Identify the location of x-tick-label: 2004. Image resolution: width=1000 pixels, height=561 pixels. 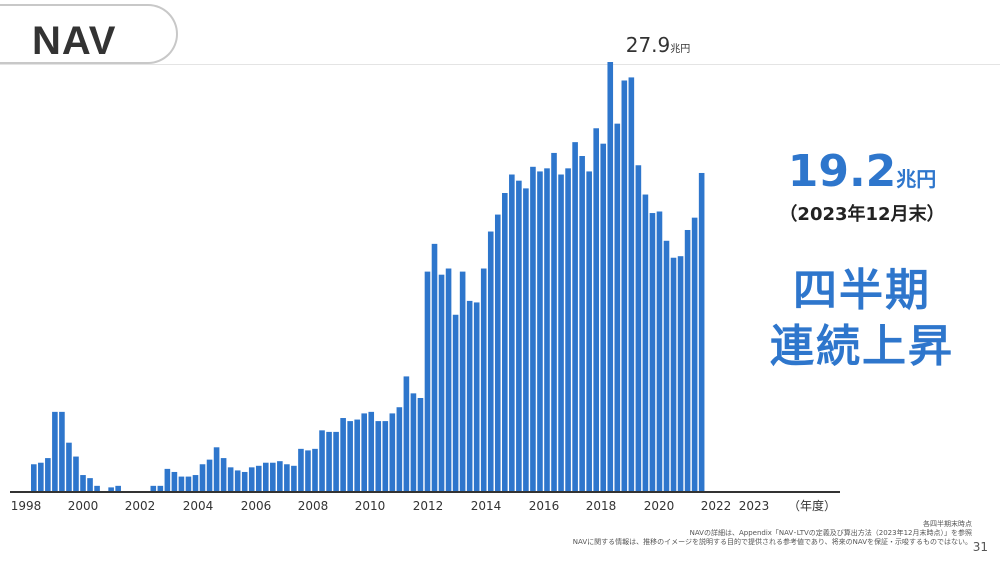
(198, 506).